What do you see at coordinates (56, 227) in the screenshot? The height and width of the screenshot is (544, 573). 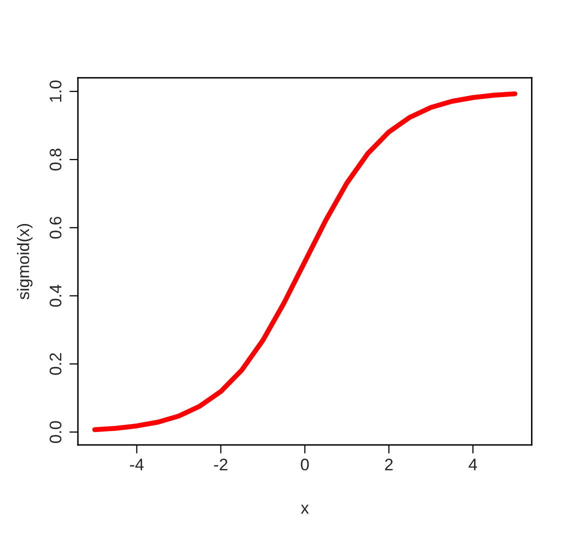 I see `y-tick-label: 0.6` at bounding box center [56, 227].